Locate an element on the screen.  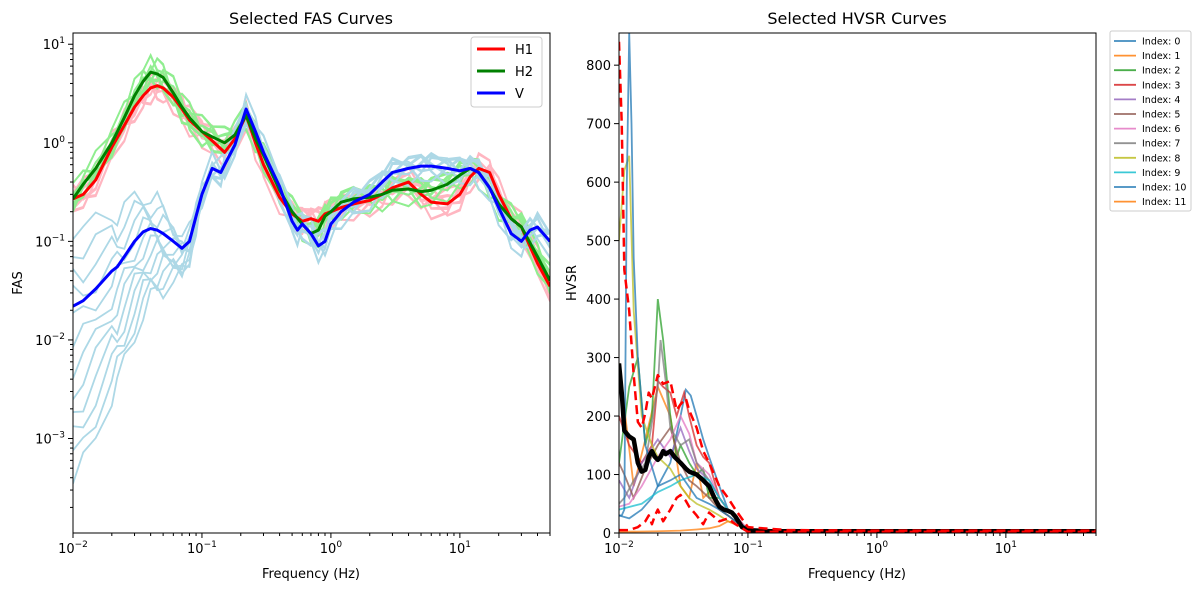
hvsr-legend-label: Index: 5 is located at coordinates (1161, 115).